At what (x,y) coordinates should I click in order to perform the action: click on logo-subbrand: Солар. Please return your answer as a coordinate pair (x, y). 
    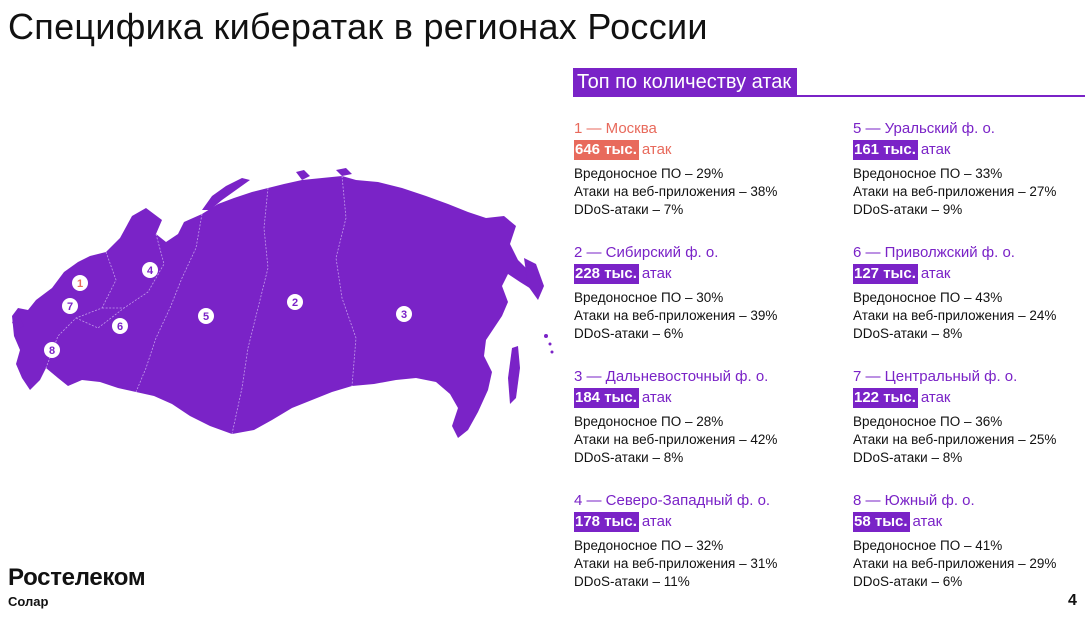
    Looking at the image, I should click on (28, 601).